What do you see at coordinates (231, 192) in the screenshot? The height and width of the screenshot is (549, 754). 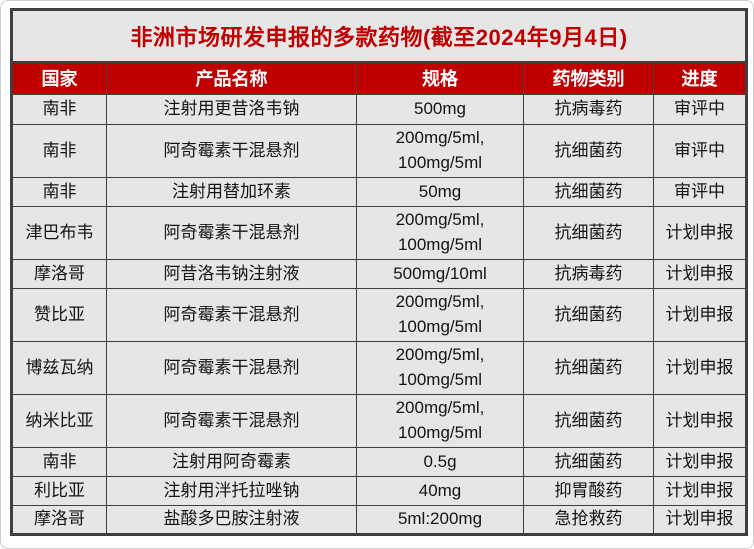 I see `cell-product: 注射用替加环素` at bounding box center [231, 192].